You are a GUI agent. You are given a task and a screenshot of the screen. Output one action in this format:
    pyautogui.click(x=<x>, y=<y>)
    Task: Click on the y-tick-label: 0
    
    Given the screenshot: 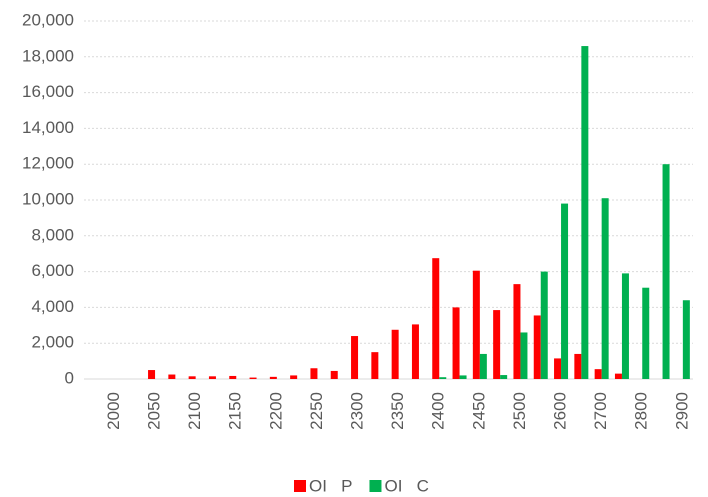 What is the action you would take?
    pyautogui.click(x=69, y=377)
    